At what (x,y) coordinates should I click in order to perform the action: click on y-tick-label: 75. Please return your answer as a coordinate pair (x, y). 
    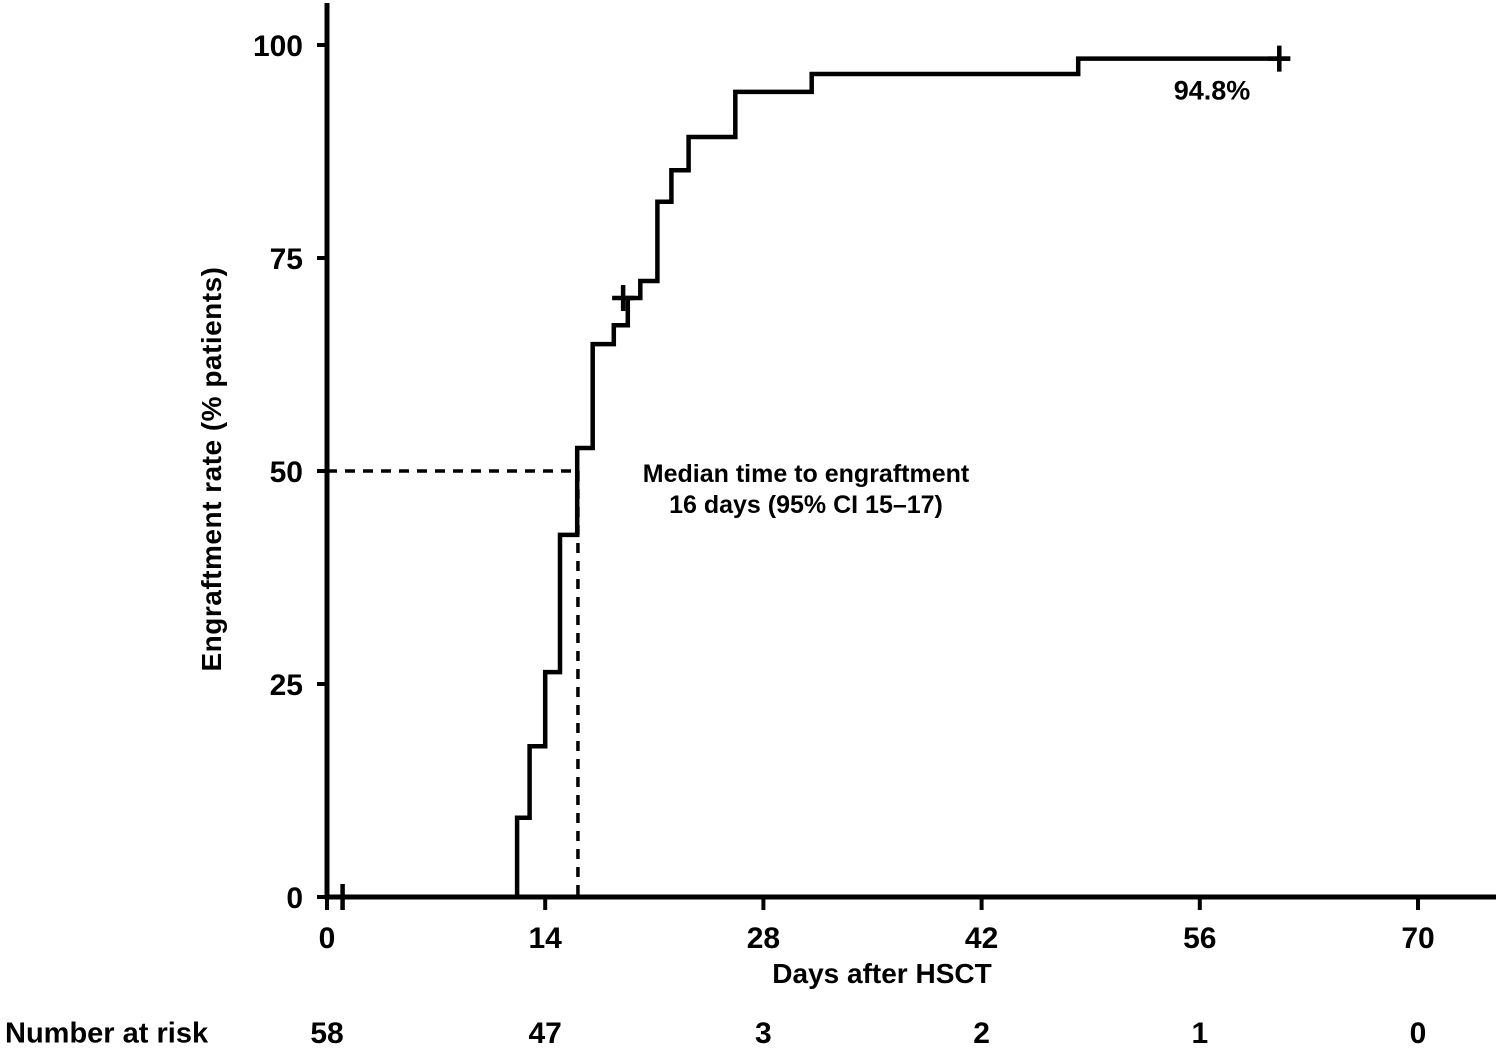
    Looking at the image, I should click on (286, 259).